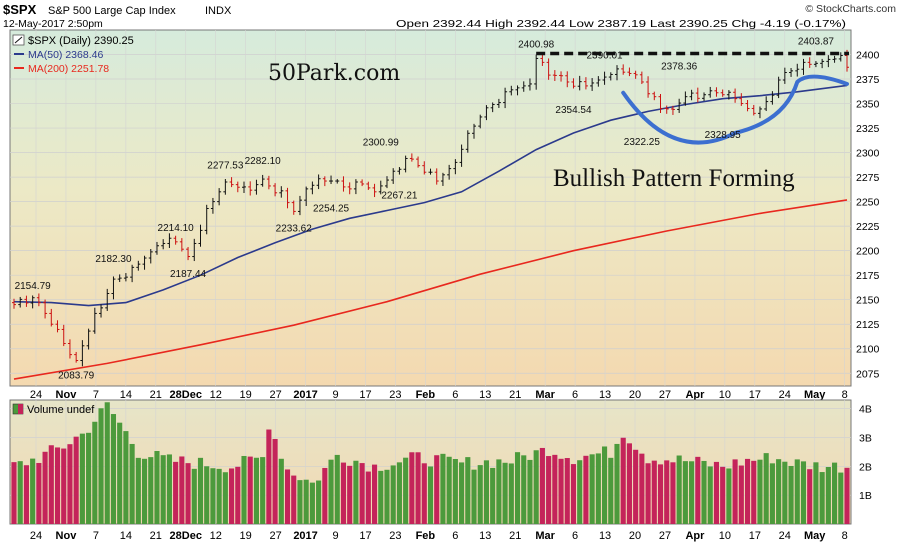 Image resolution: width=900 pixels, height=544 pixels. Describe the element at coordinates (20, 409) in the screenshot. I see `legend-volume-swatch-down` at that location.